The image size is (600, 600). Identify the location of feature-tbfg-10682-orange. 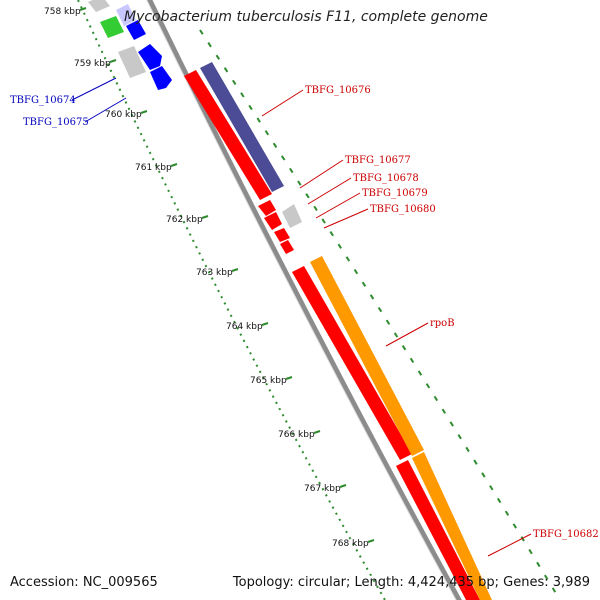
(452, 526).